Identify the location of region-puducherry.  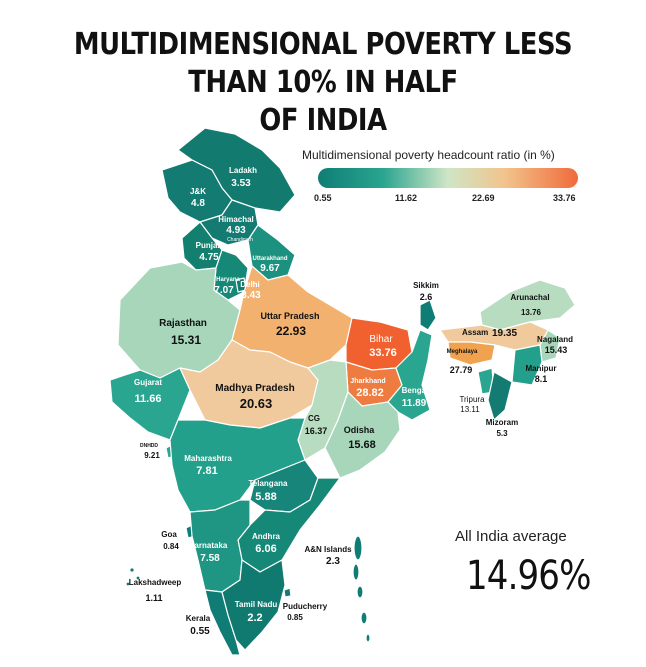
(287, 592).